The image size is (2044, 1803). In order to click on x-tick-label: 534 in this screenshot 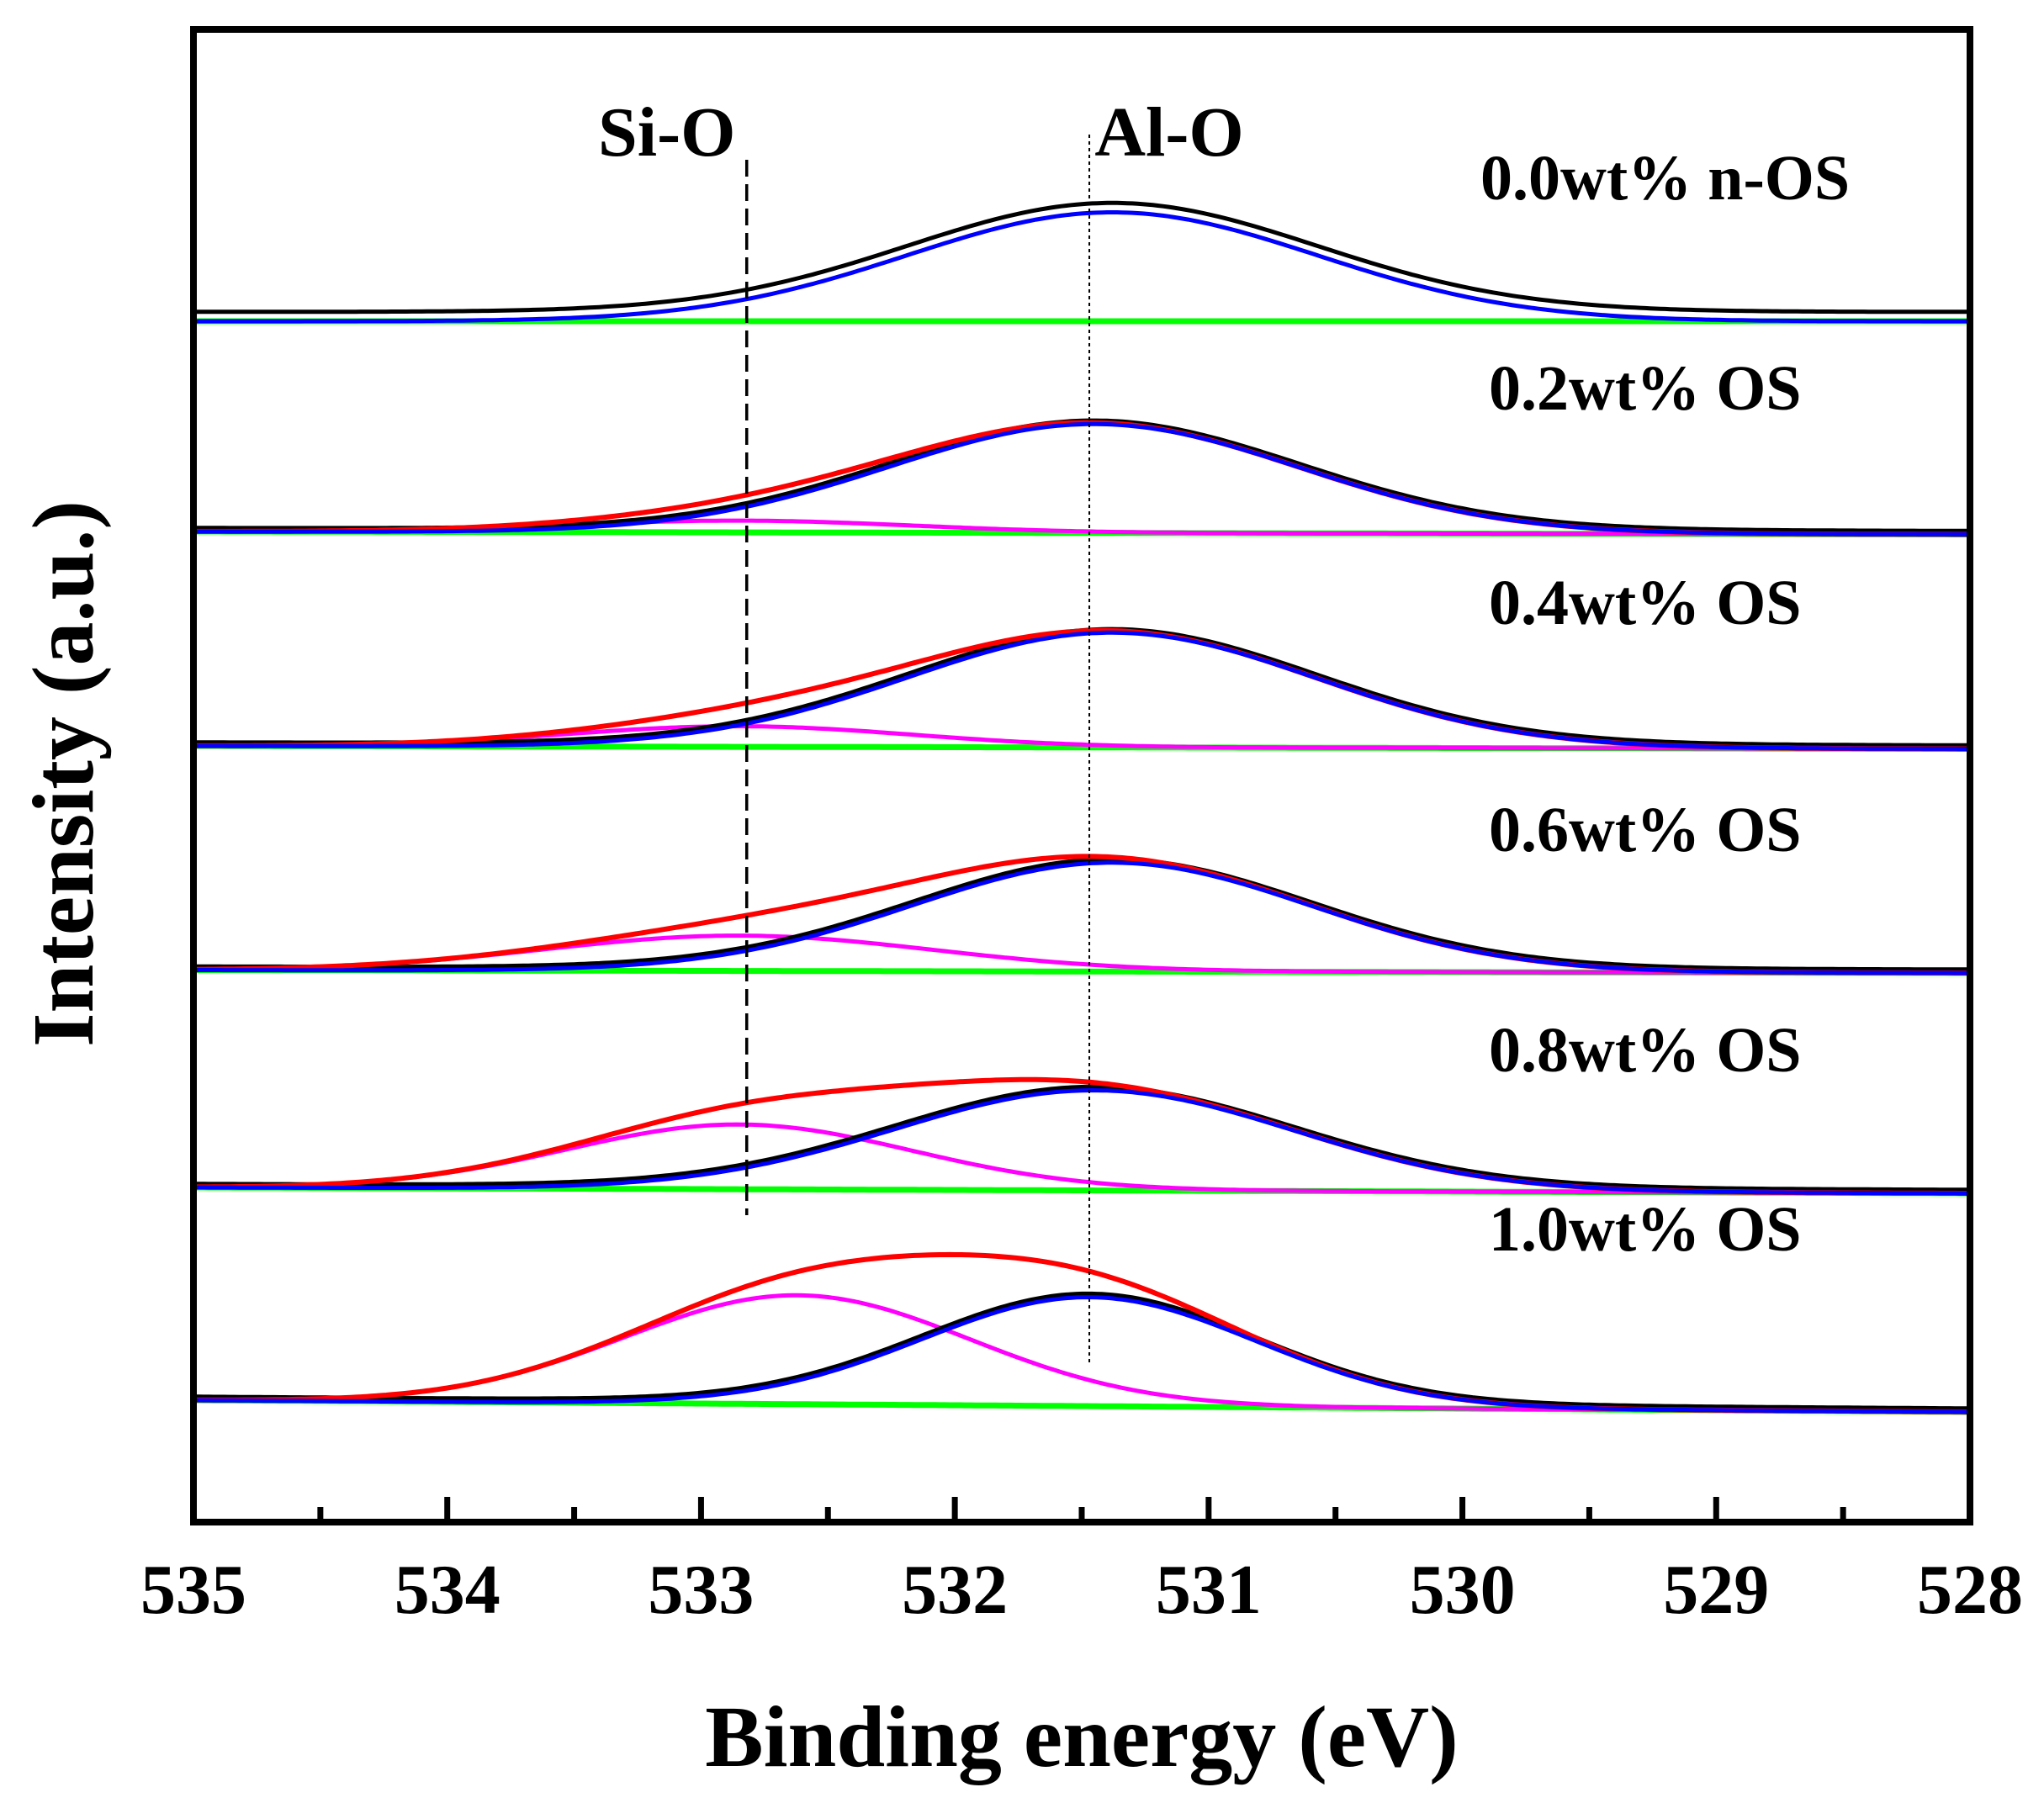, I will do `click(447, 1590)`.